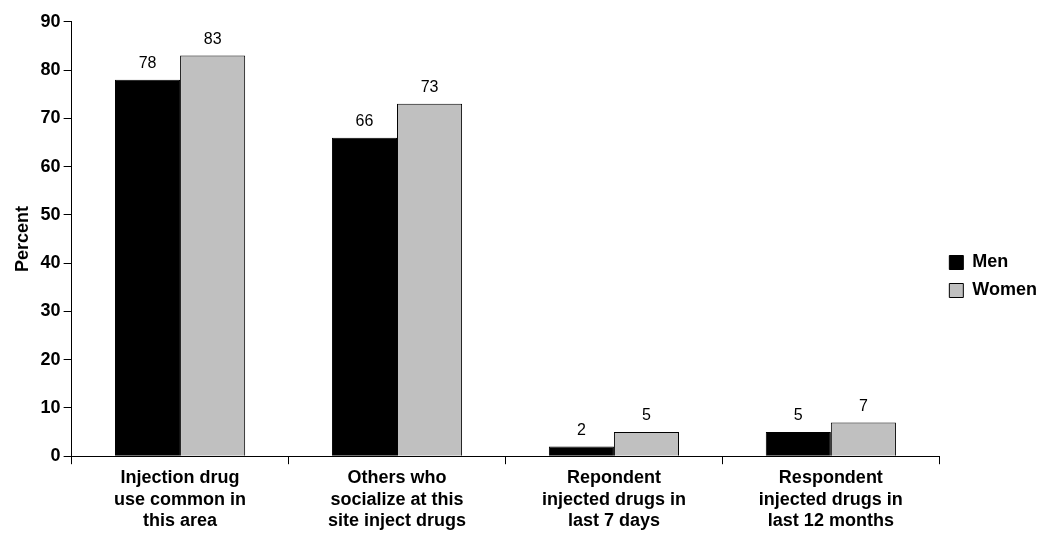 Image resolution: width=1059 pixels, height=543 pixels. I want to click on data-label: 66, so click(364, 121).